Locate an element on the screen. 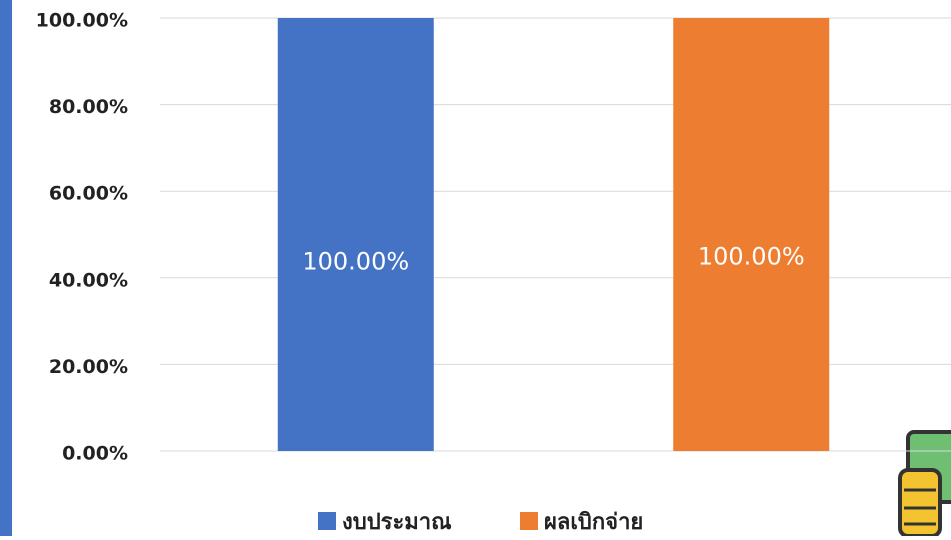 Image resolution: width=951 pixels, height=540 pixels. legend-label: ผลเบิกจ่าย is located at coordinates (593, 522).